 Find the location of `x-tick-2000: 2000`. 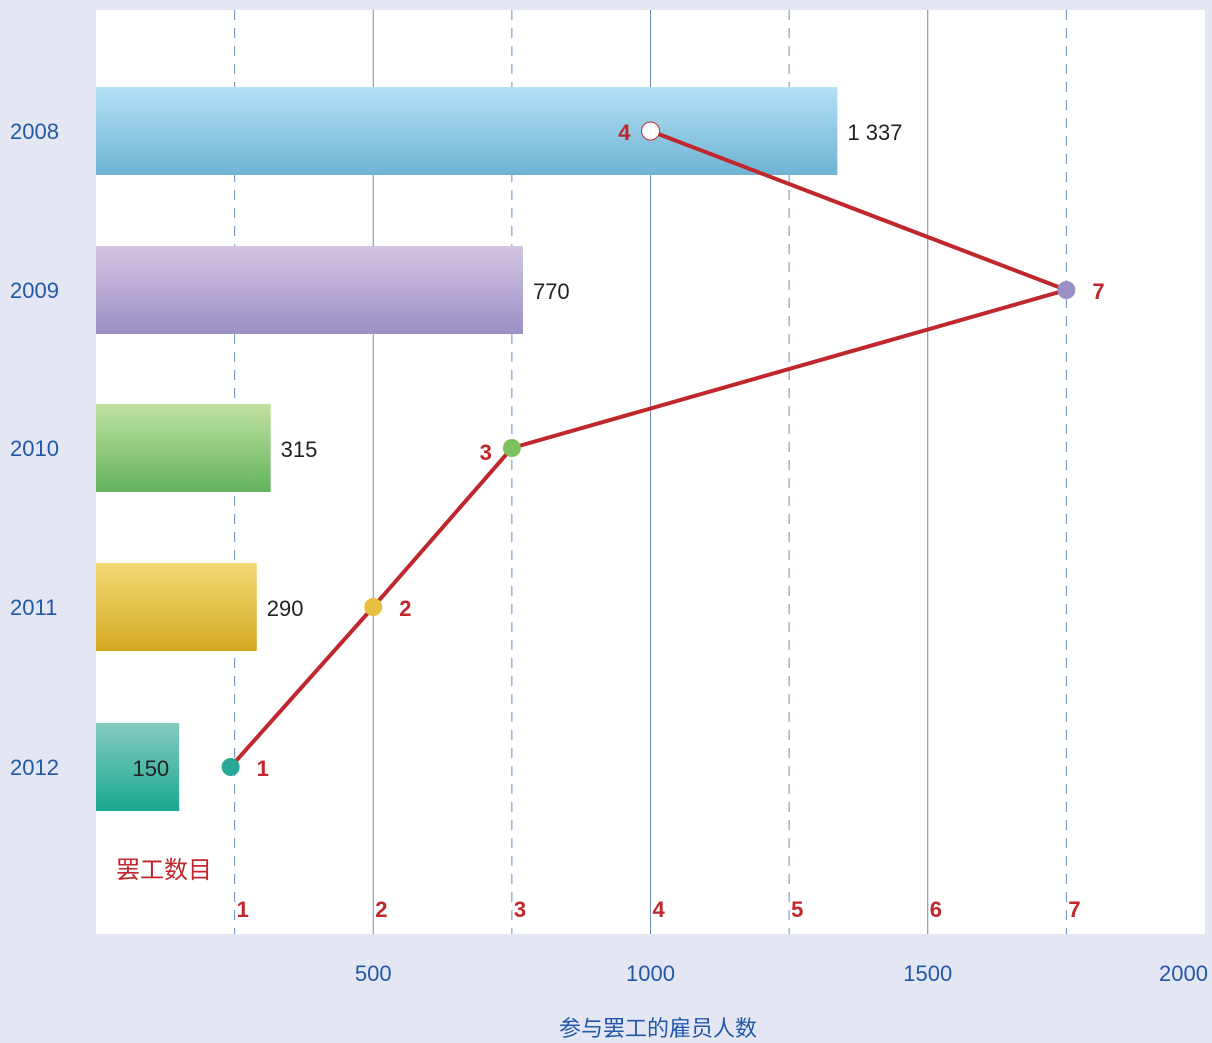

x-tick-2000: 2000 is located at coordinates (1183, 973).